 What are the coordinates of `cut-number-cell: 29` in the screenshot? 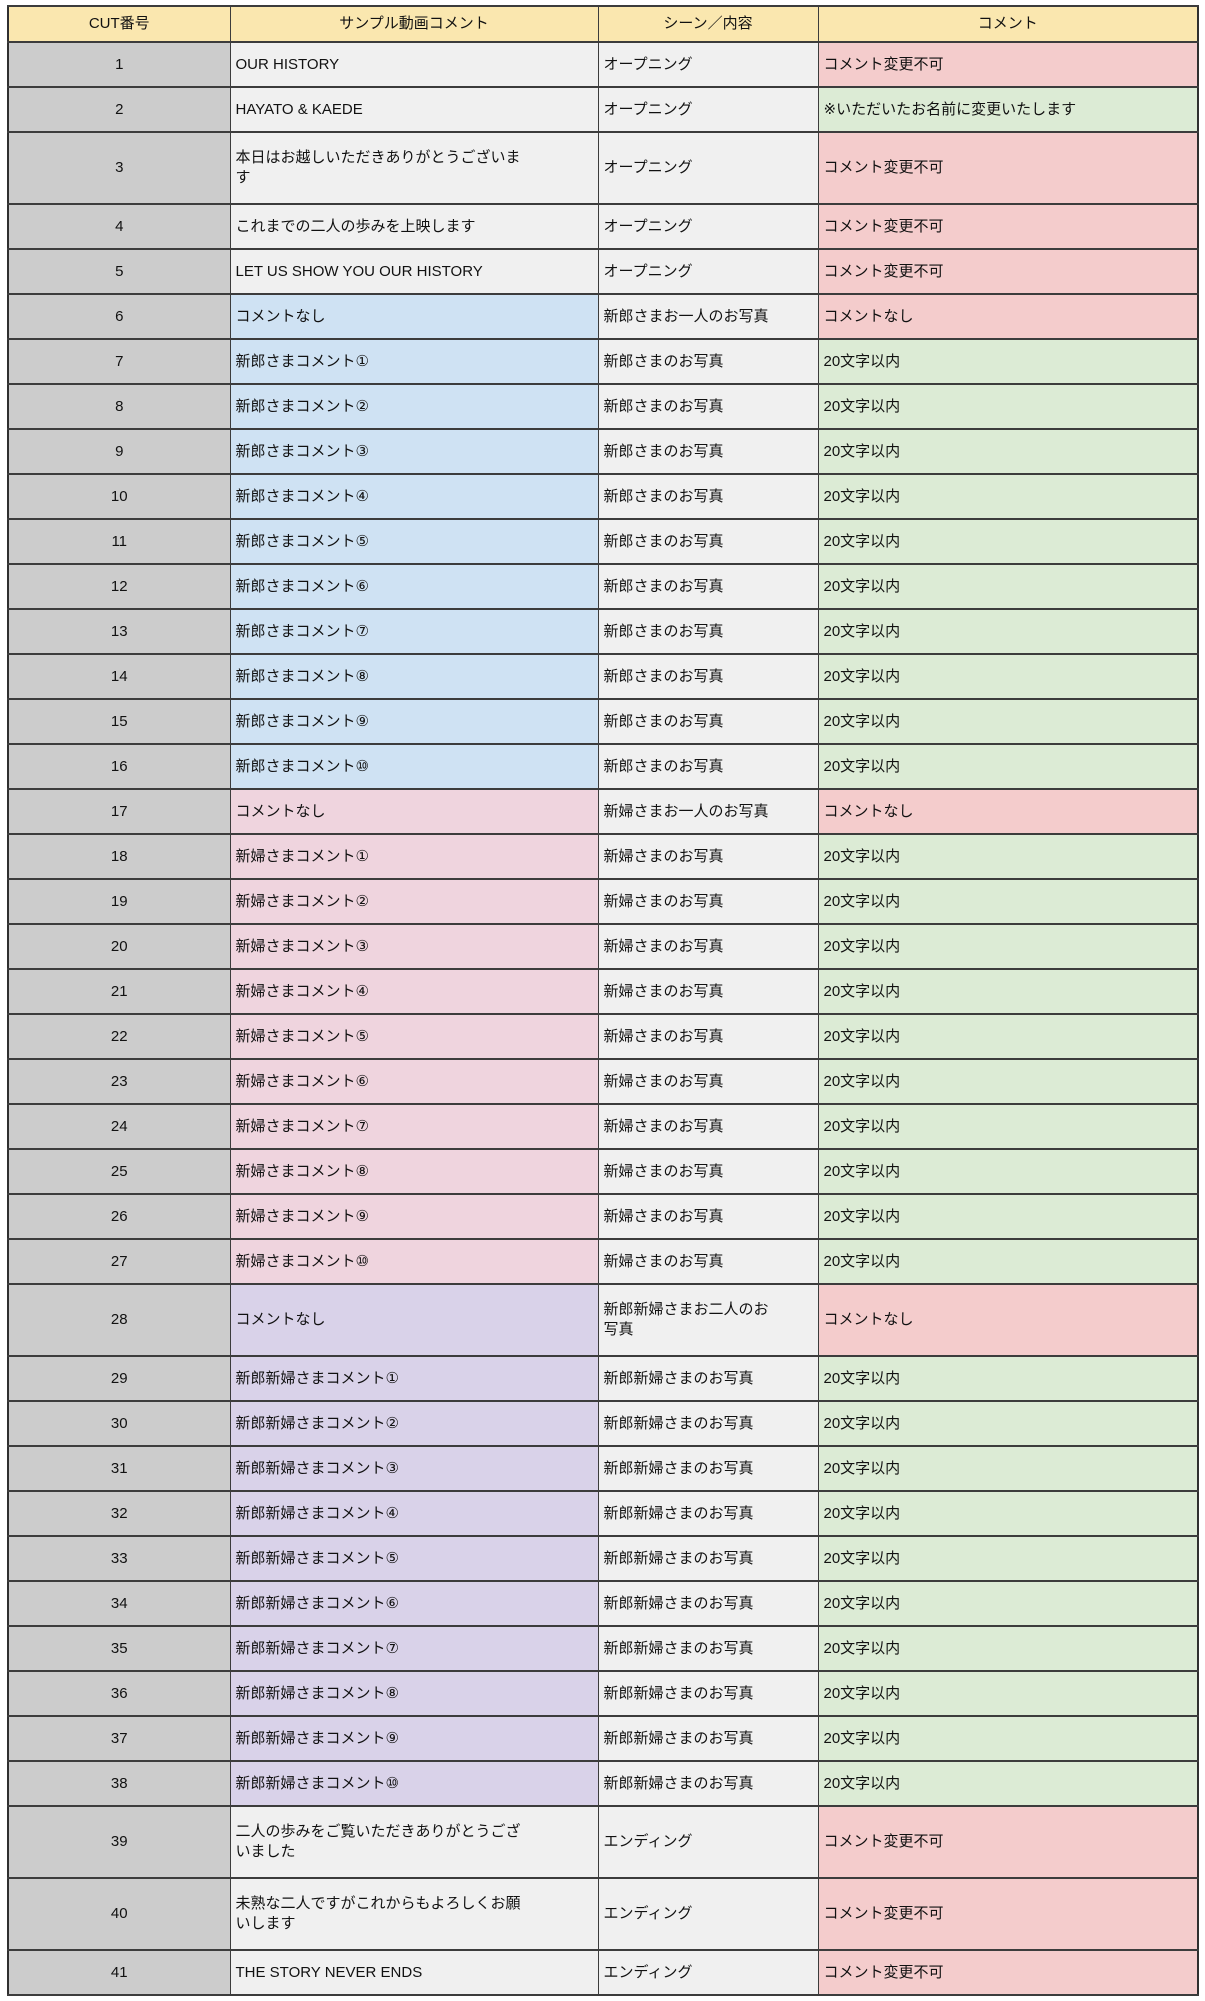 It's located at (119, 1378).